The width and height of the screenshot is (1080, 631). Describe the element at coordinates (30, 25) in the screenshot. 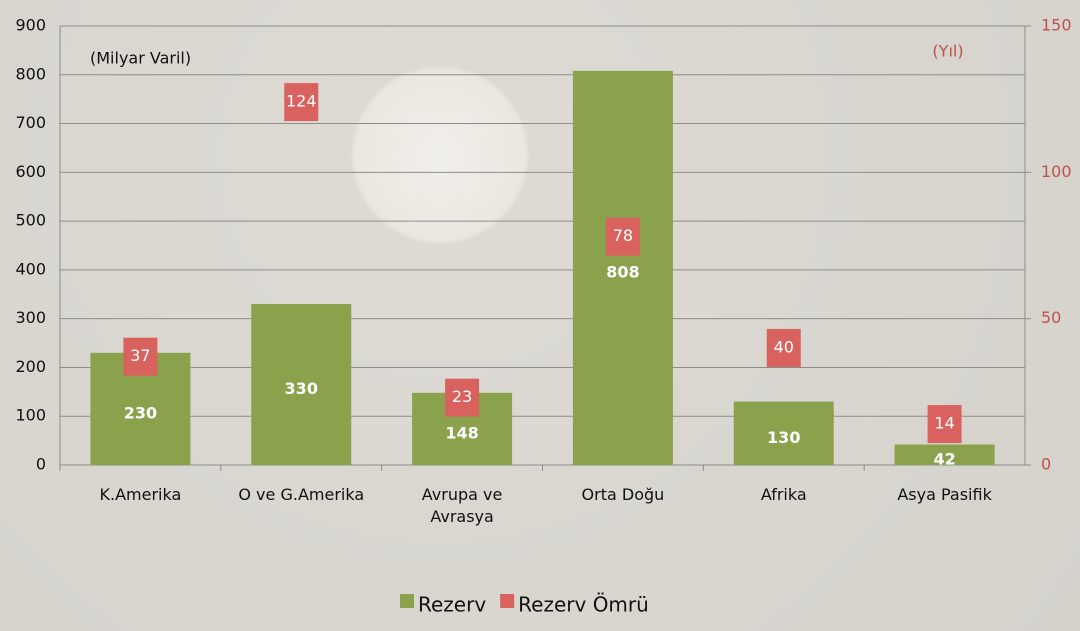

I see `y-tick-label: 900` at that location.